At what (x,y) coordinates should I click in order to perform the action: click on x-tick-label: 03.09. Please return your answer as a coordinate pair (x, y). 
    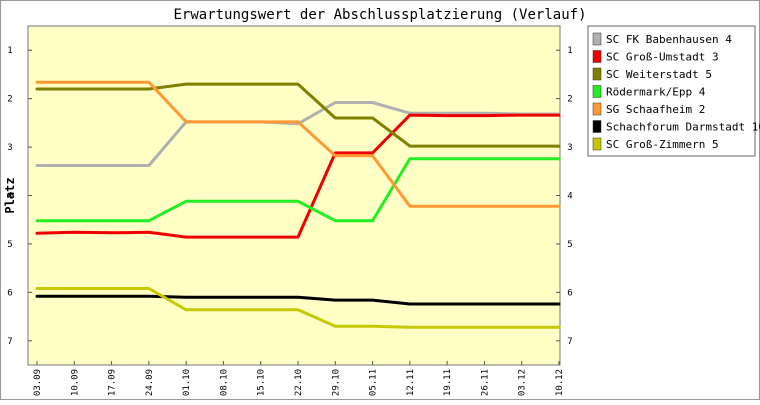
    Looking at the image, I should click on (38, 382).